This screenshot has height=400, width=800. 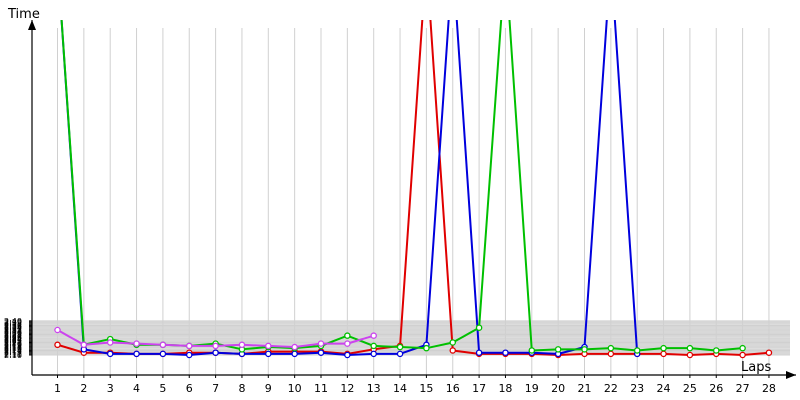 I want to click on y-tick-label: 2:22, so click(x=13, y=341).